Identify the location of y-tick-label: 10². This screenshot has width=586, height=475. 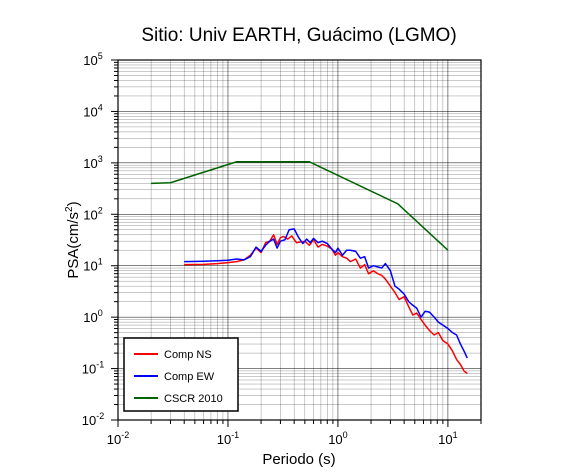
(92, 213).